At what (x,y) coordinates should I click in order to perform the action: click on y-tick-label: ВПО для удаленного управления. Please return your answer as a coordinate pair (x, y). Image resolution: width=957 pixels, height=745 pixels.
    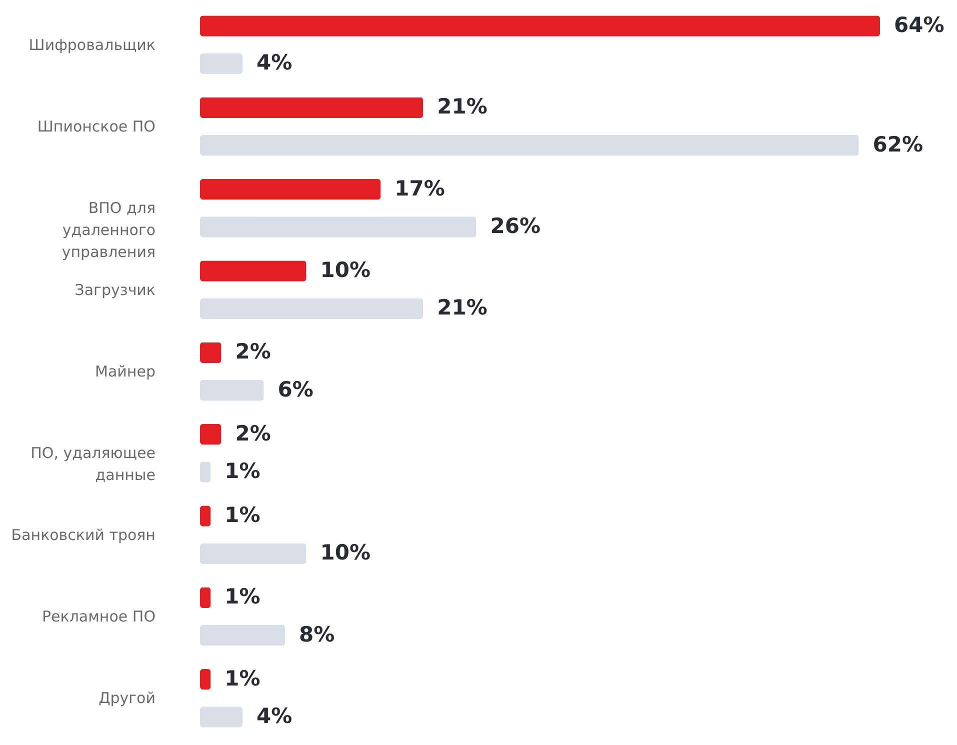
    Looking at the image, I should click on (109, 230).